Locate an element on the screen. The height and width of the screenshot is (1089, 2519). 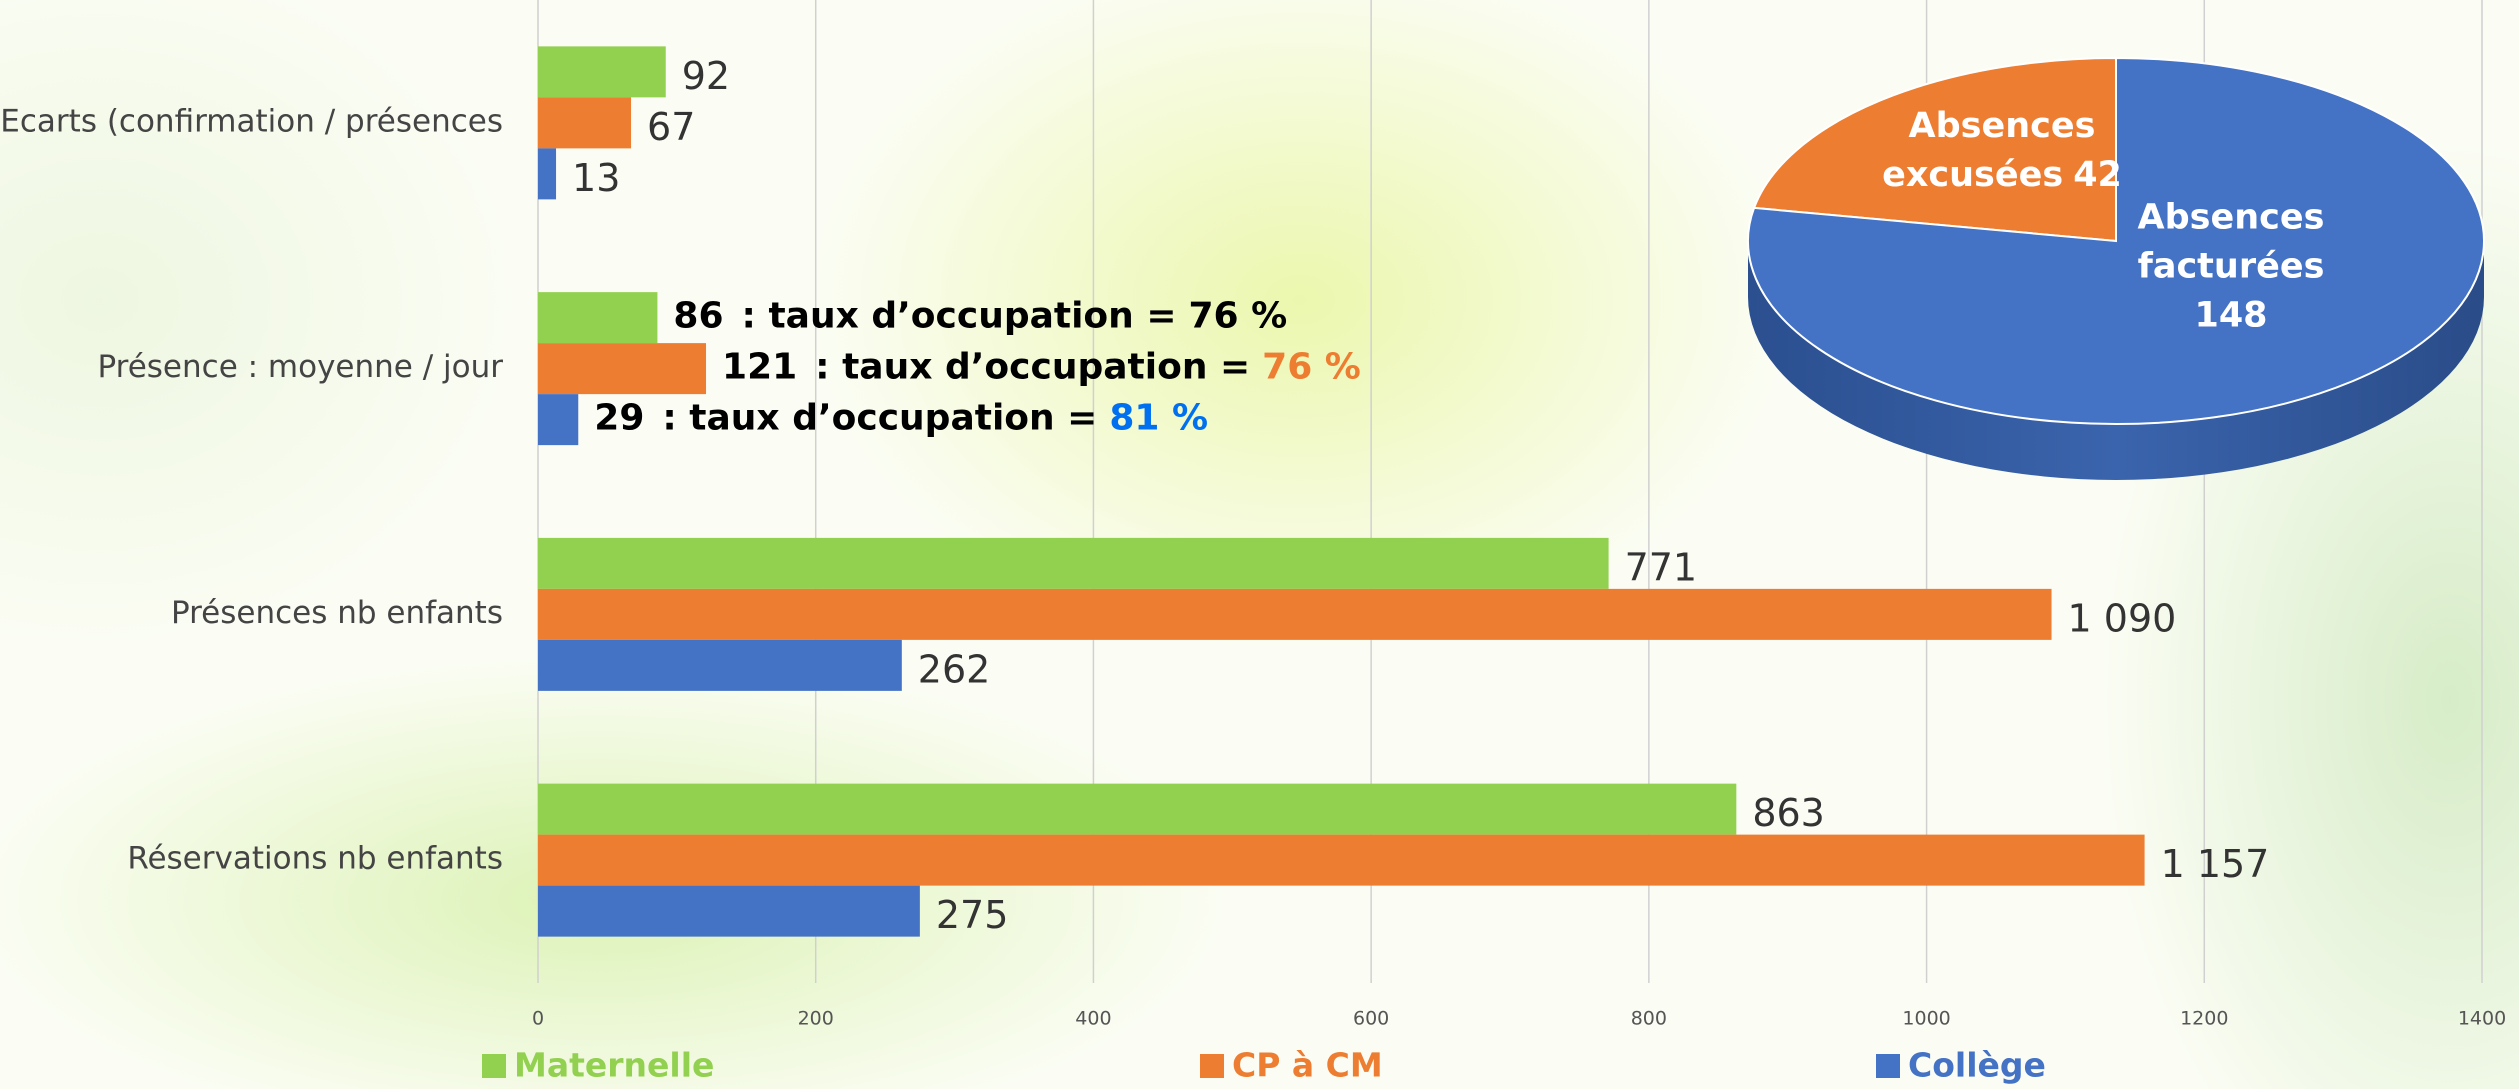
pie-value: 148 is located at coordinates (2231, 315).